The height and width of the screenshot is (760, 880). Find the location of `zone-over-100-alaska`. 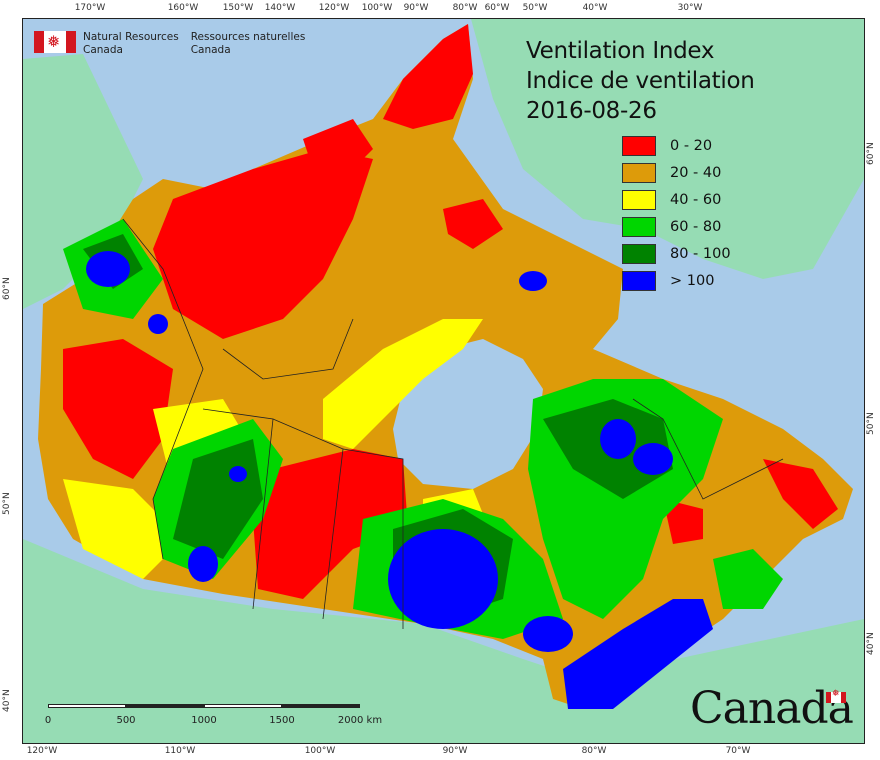

zone-over-100-alaska is located at coordinates (108, 269).